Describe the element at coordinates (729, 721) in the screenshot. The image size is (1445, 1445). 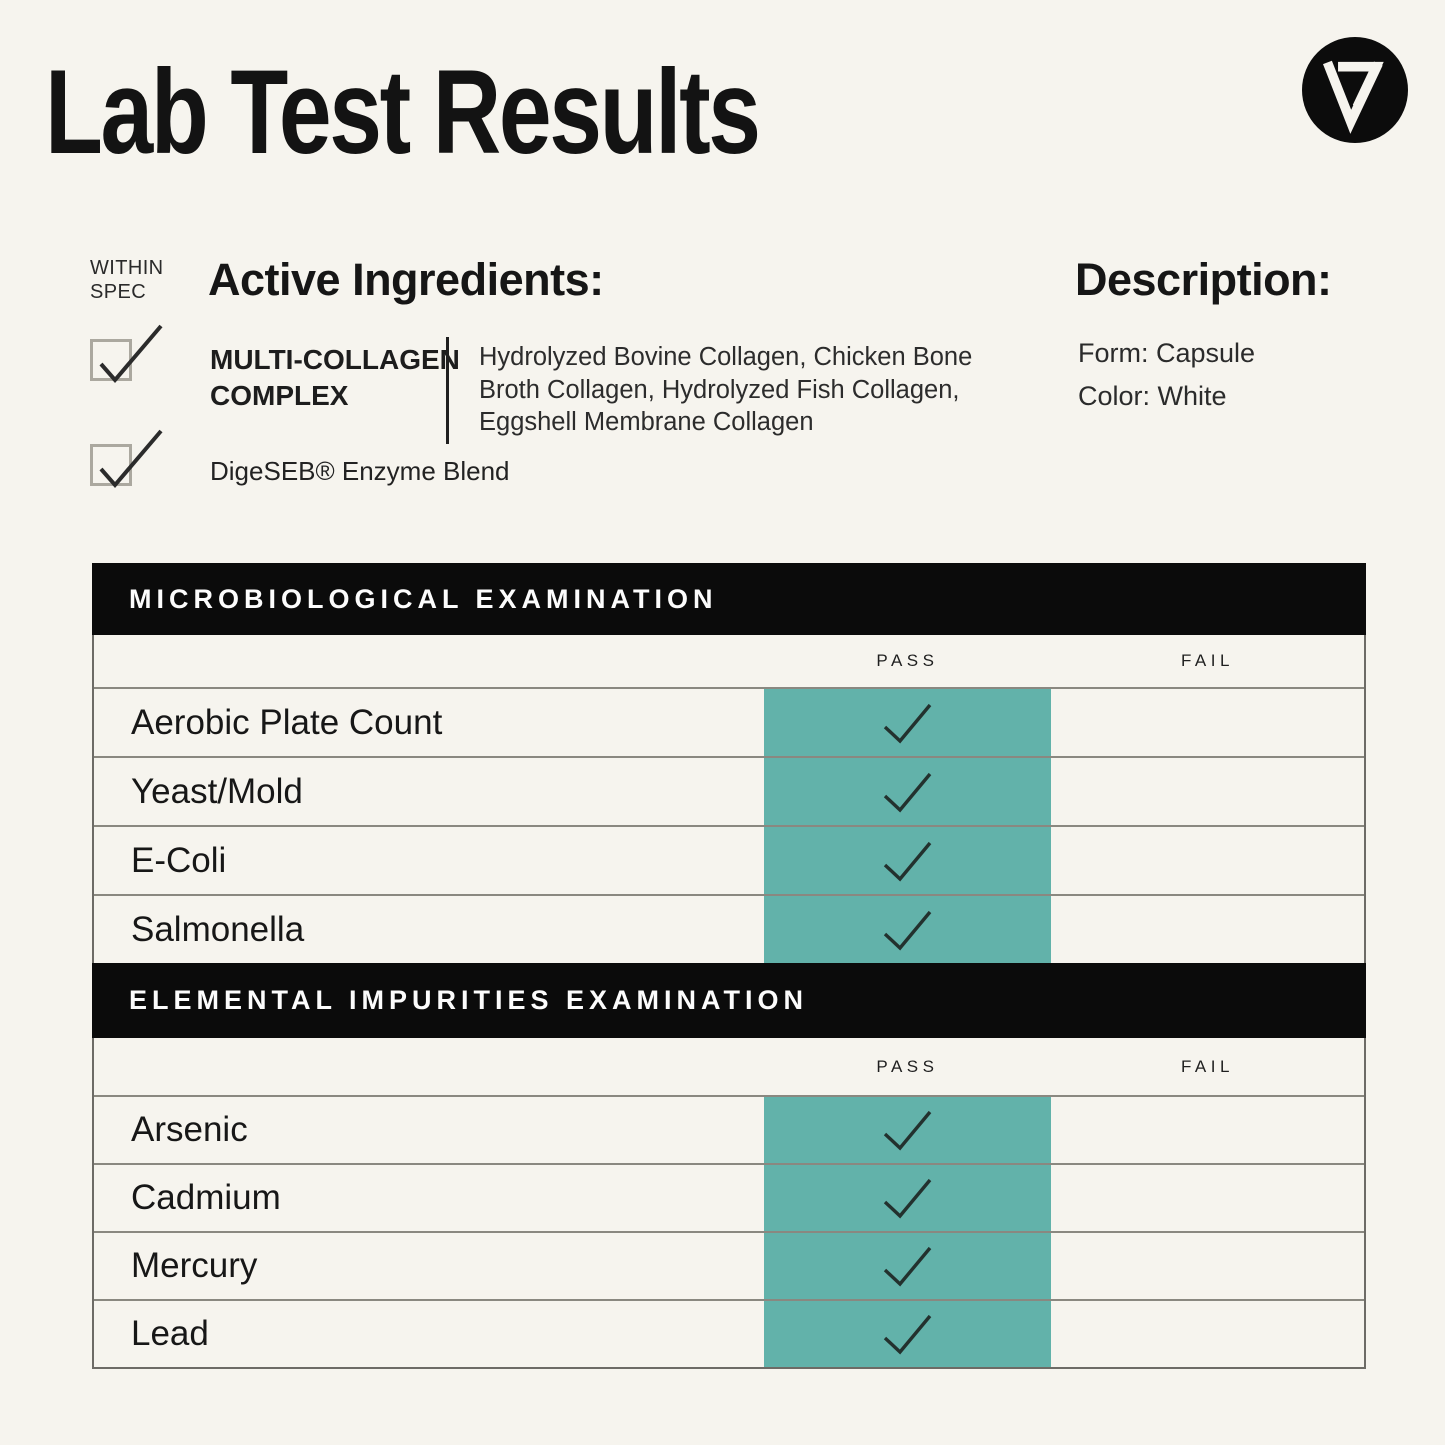
I see `table-row: Aerobic Plate Count` at that location.